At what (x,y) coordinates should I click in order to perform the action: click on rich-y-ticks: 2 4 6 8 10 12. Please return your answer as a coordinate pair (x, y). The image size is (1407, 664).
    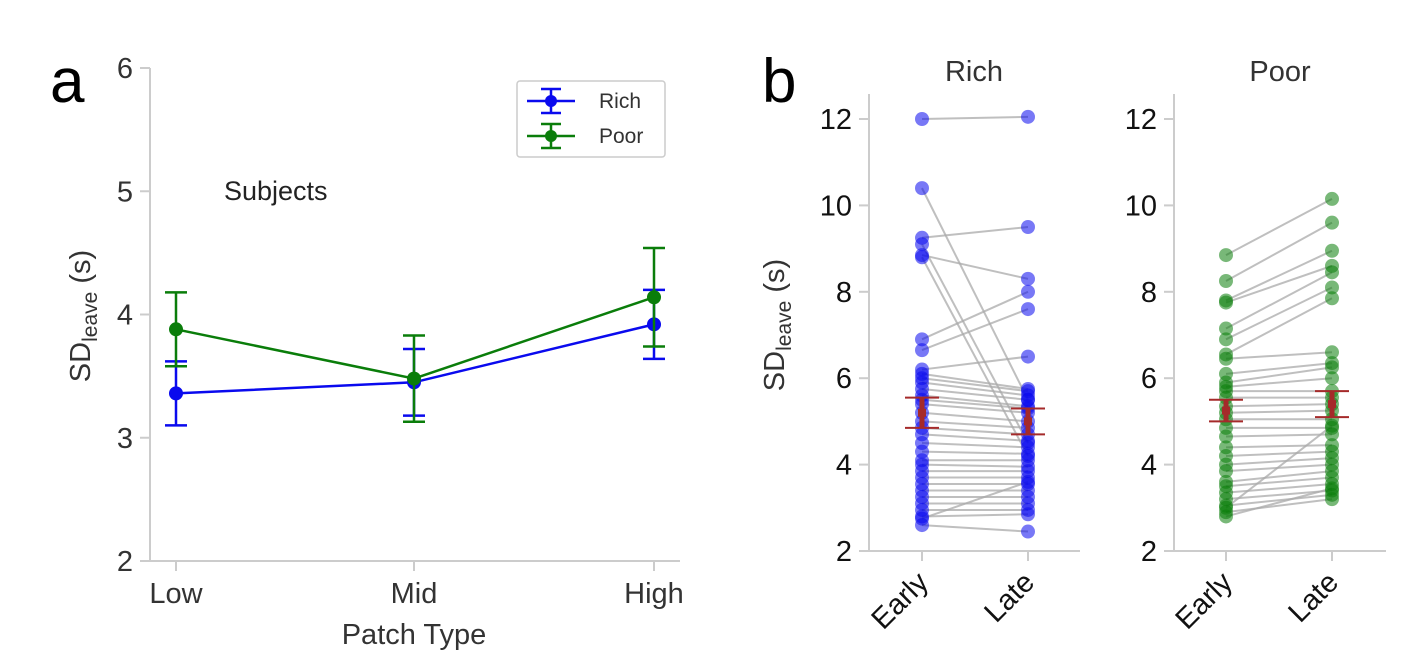
    Looking at the image, I should click on (844, 336).